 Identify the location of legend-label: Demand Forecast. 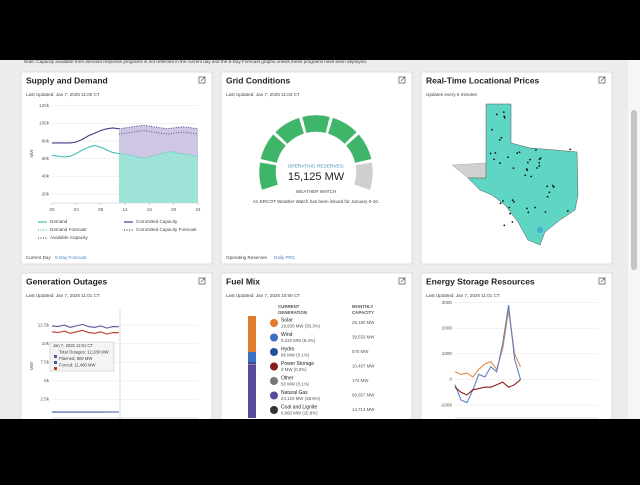
(68, 229).